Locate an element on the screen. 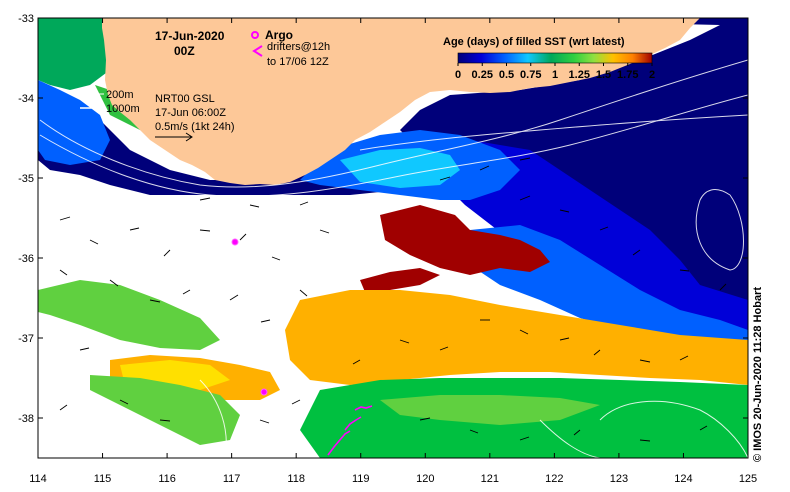 The height and width of the screenshot is (492, 790). map-time: 00Z is located at coordinates (184, 51).